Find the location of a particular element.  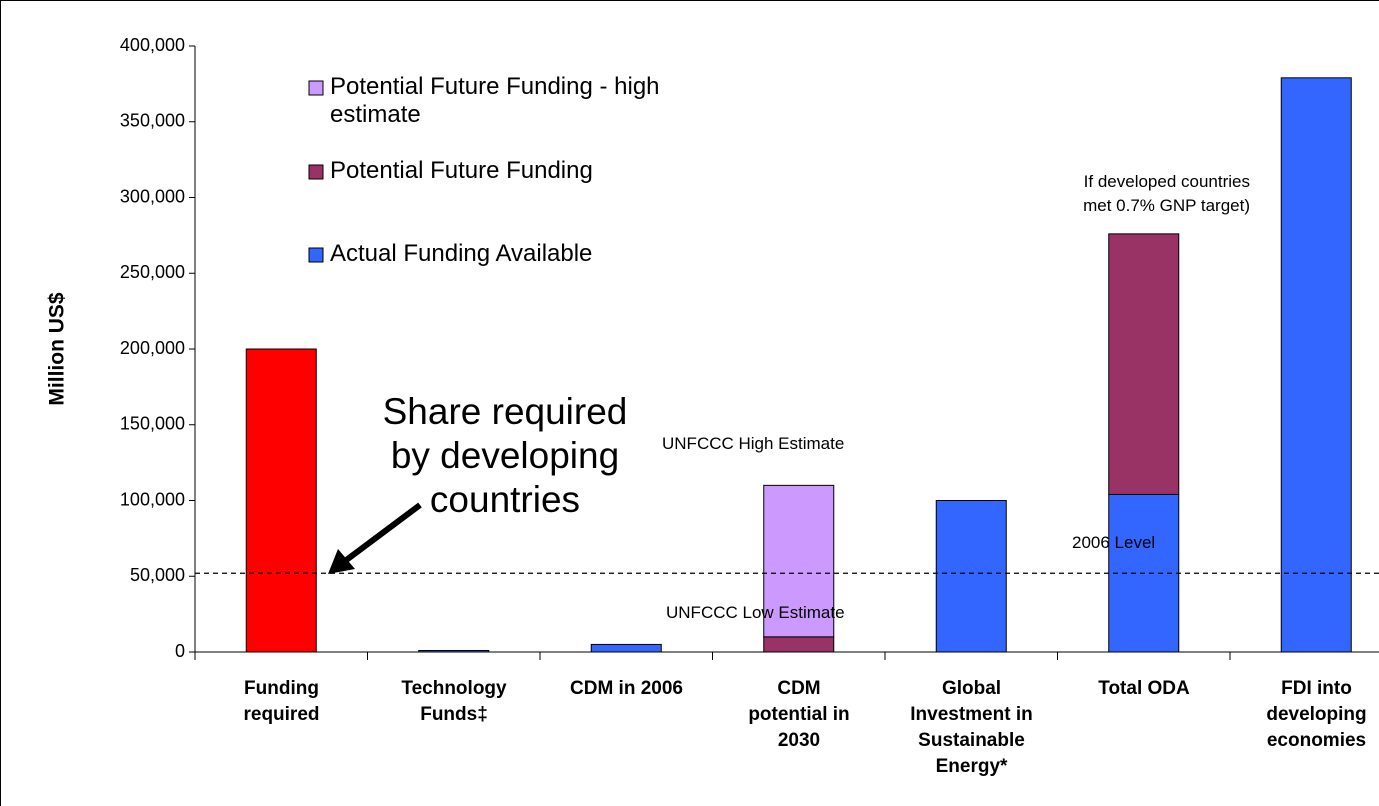

x-tick-label: CDM potential in 2030 is located at coordinates (799, 714).